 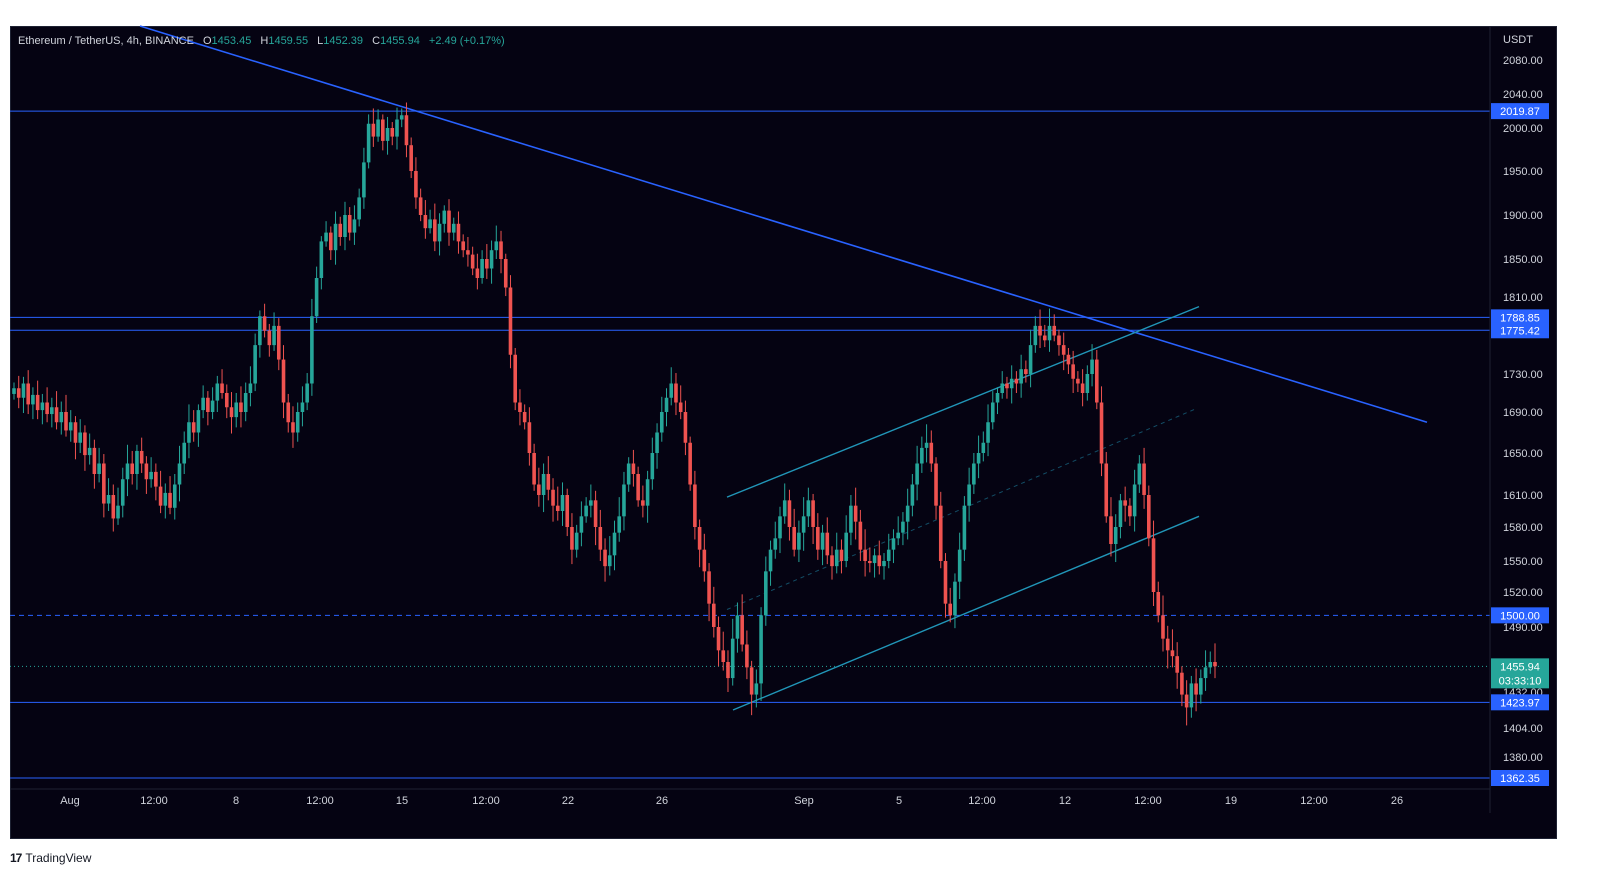 What do you see at coordinates (1523, 95) in the screenshot?
I see `price-tick-label: 2040.00` at bounding box center [1523, 95].